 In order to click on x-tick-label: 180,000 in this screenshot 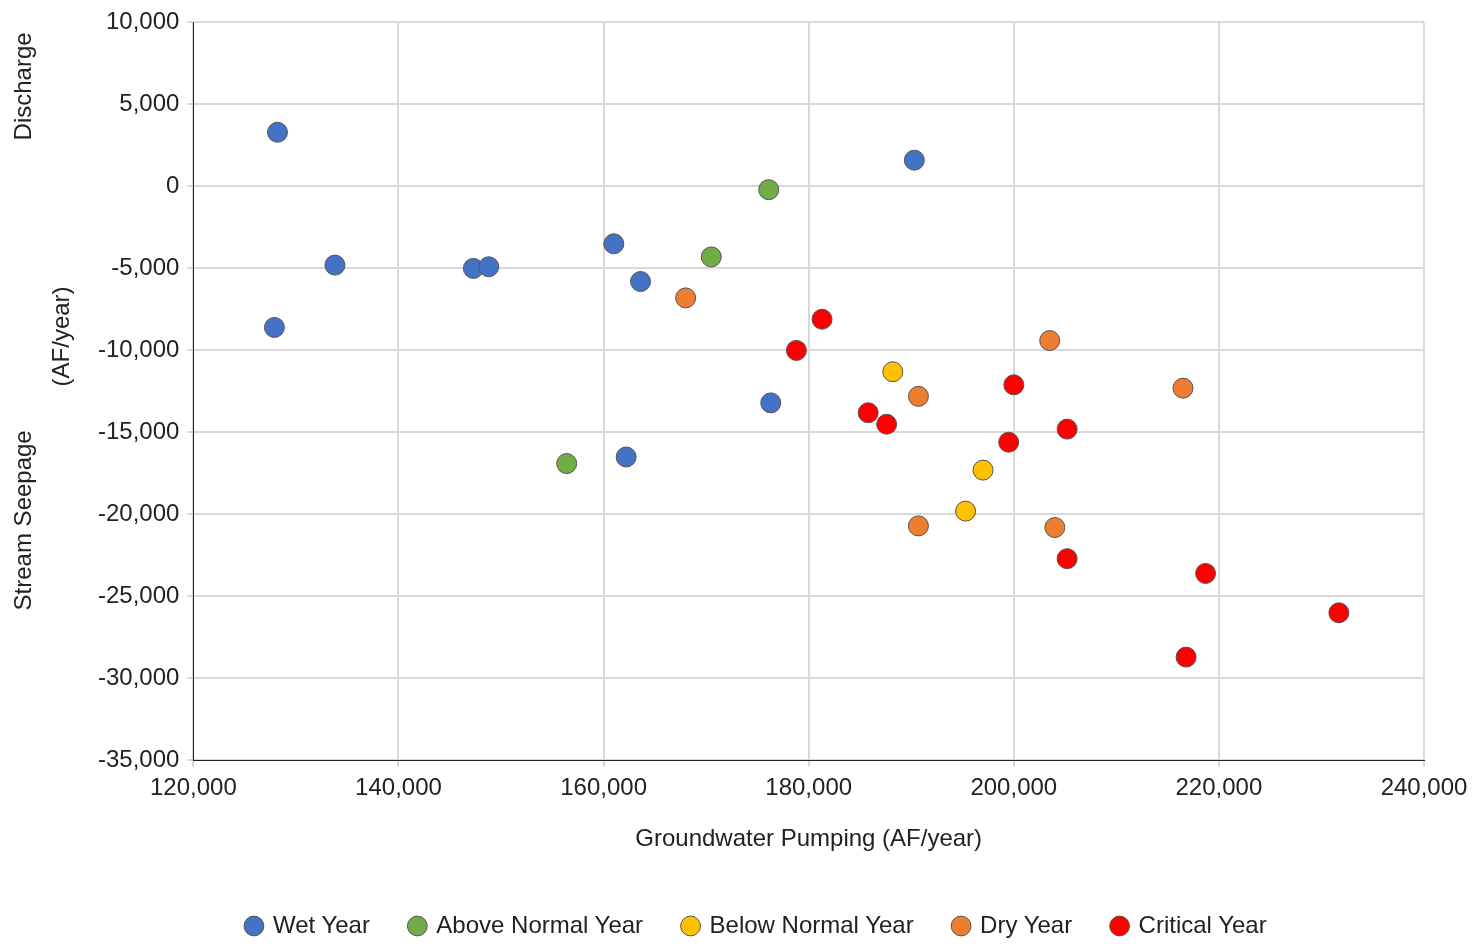, I will do `click(809, 787)`.